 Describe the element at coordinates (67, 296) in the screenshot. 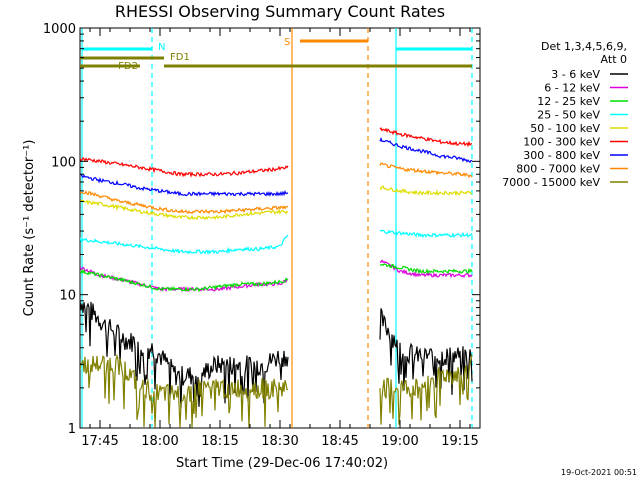

I see `y-tick-label: 10` at that location.